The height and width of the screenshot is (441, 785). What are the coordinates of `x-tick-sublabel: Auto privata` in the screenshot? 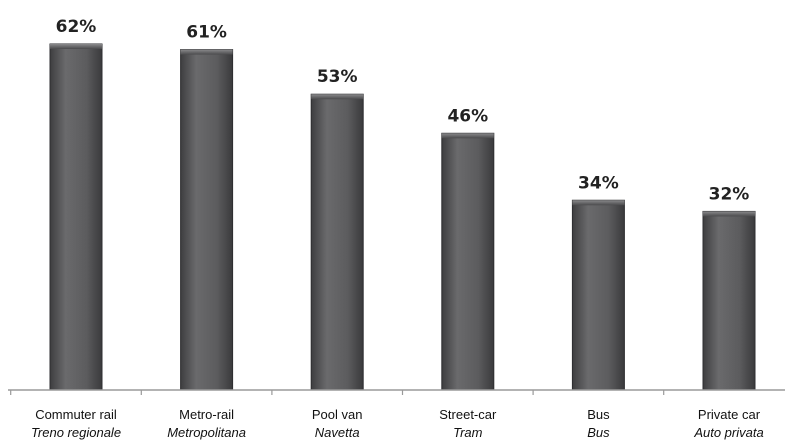 It's located at (728, 432).